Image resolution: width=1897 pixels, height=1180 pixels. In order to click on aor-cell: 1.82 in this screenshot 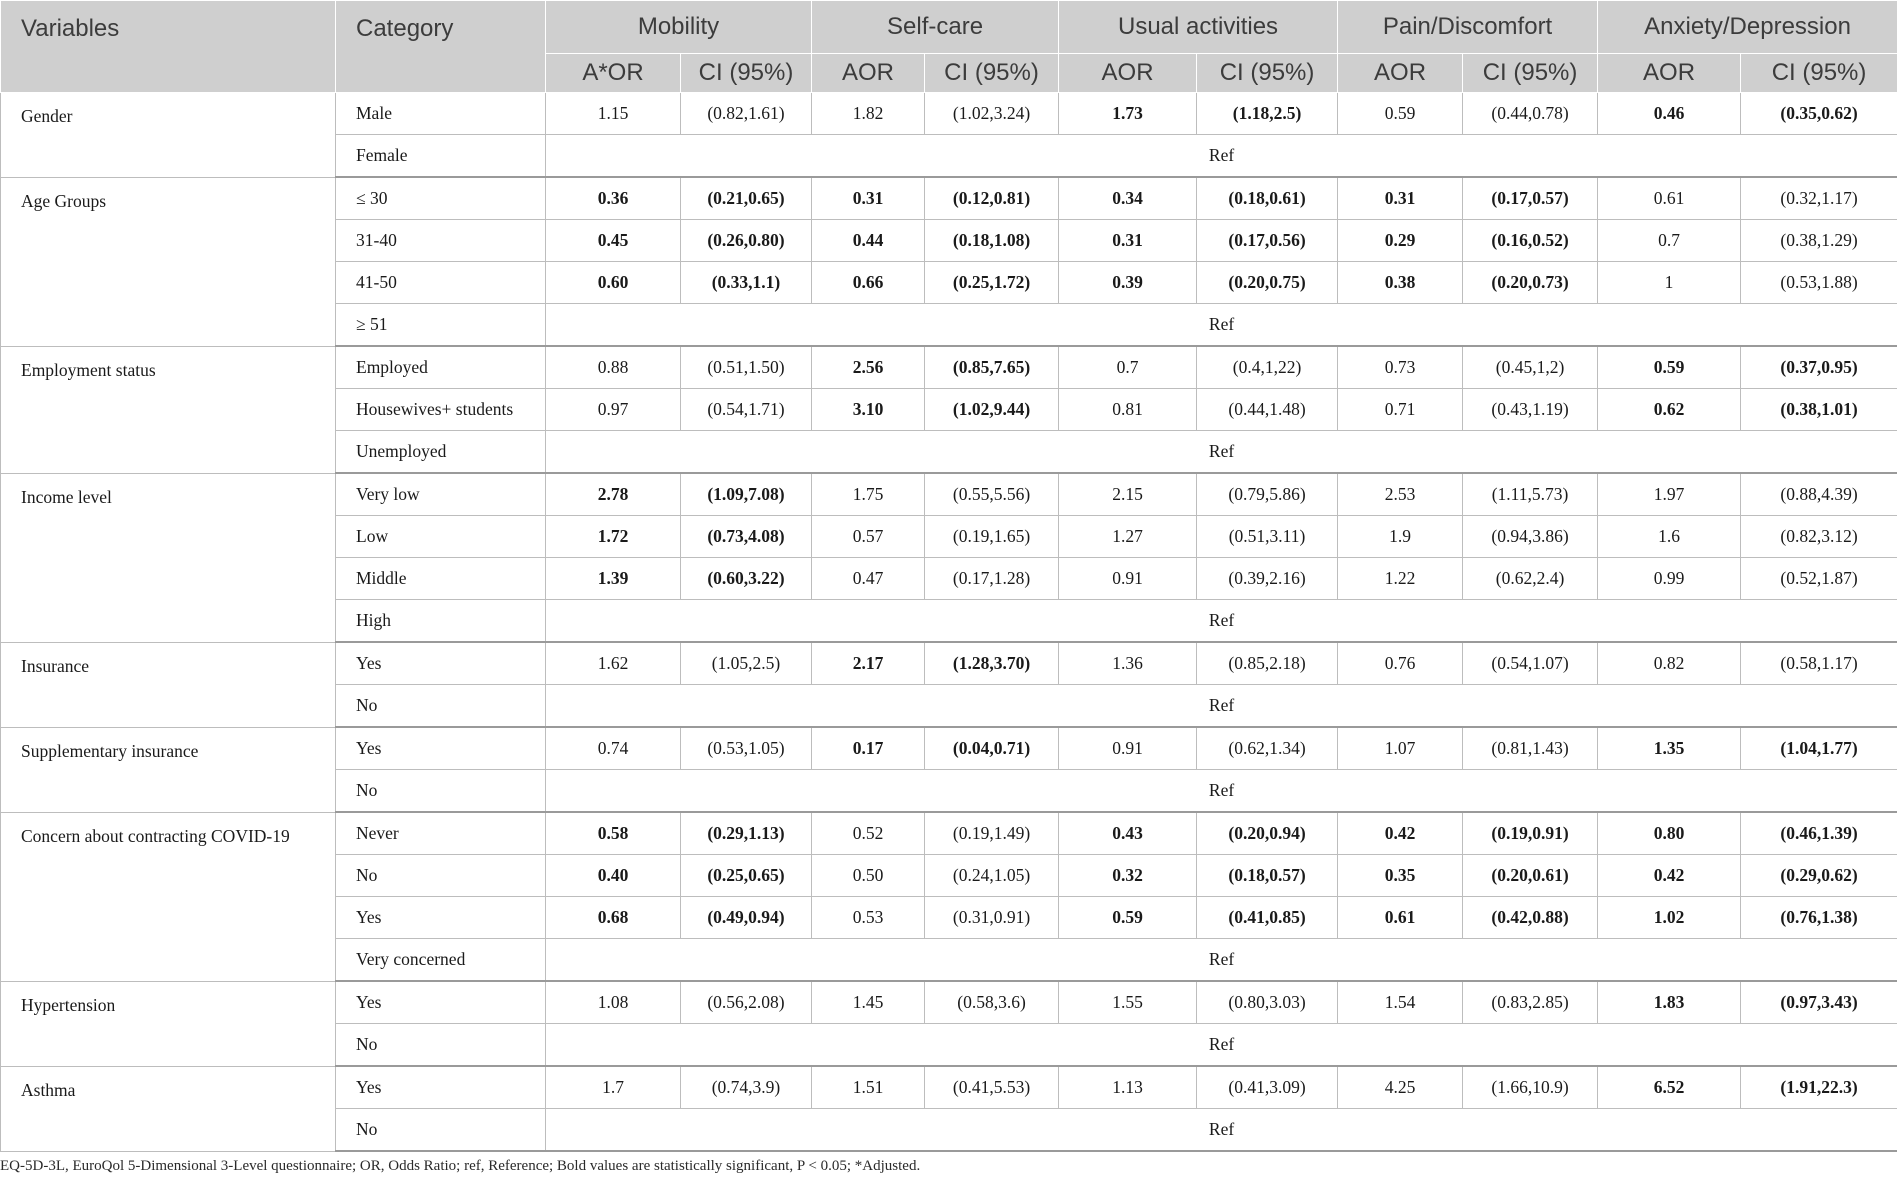, I will do `click(868, 113)`.